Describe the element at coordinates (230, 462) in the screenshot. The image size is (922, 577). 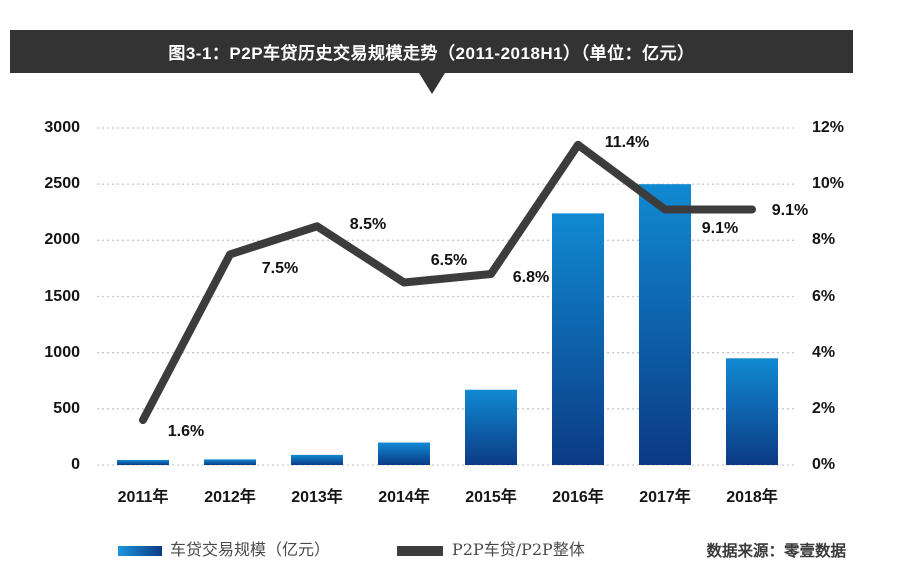
I see `bar-2012年` at that location.